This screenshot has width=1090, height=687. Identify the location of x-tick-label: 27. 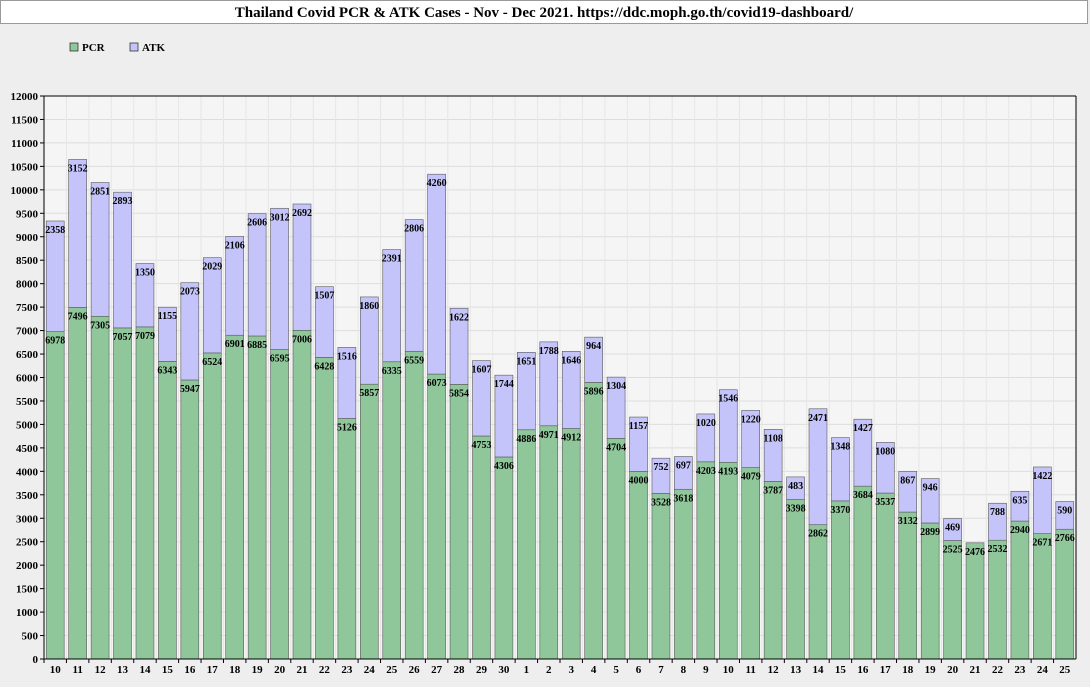
(437, 670).